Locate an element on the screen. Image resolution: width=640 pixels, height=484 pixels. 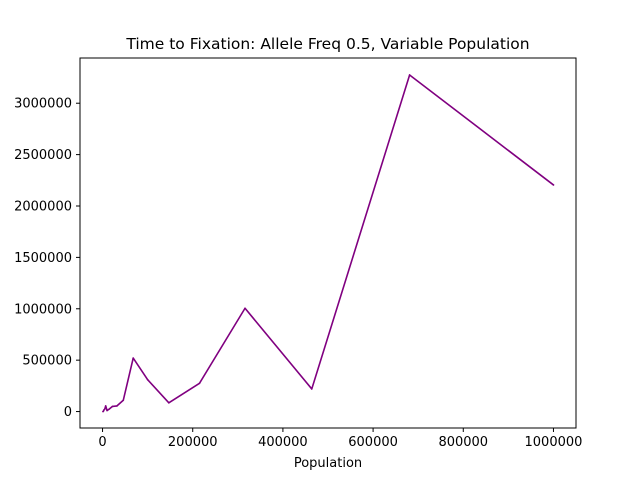
y-tick-label: 3000000 is located at coordinates (43, 104).